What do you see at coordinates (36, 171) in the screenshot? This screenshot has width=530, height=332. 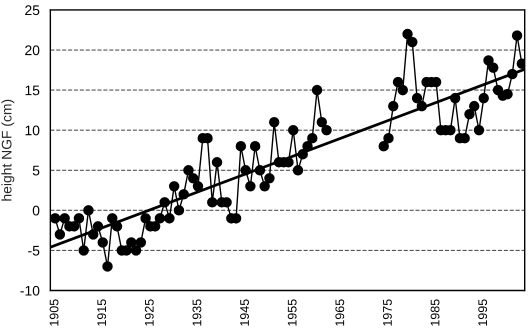 I see `y-tick-label: 5` at bounding box center [36, 171].